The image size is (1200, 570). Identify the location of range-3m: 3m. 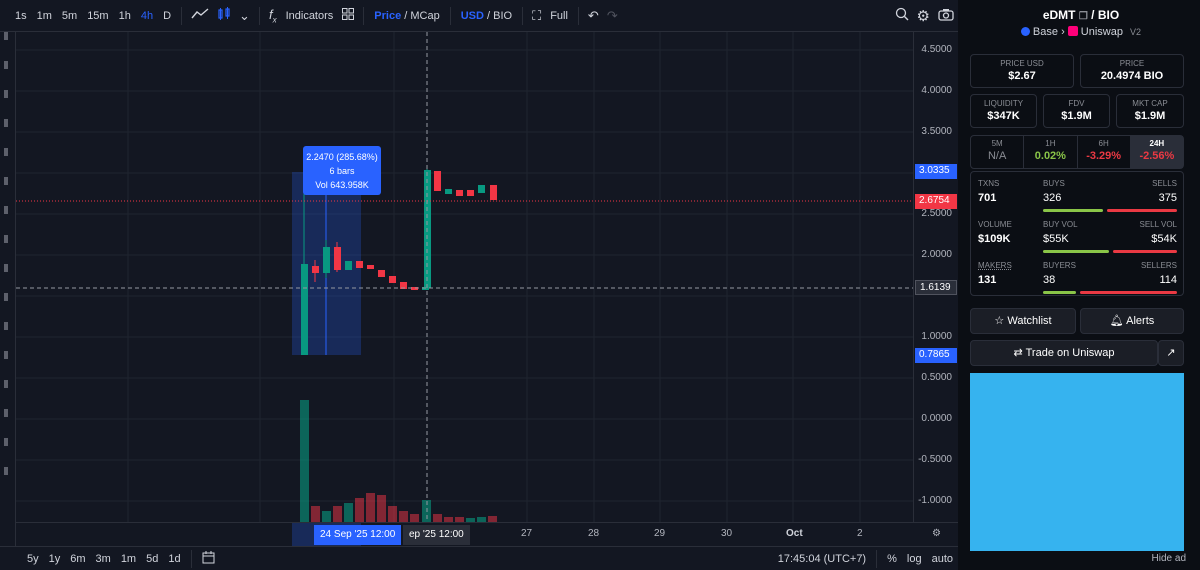
(103, 558).